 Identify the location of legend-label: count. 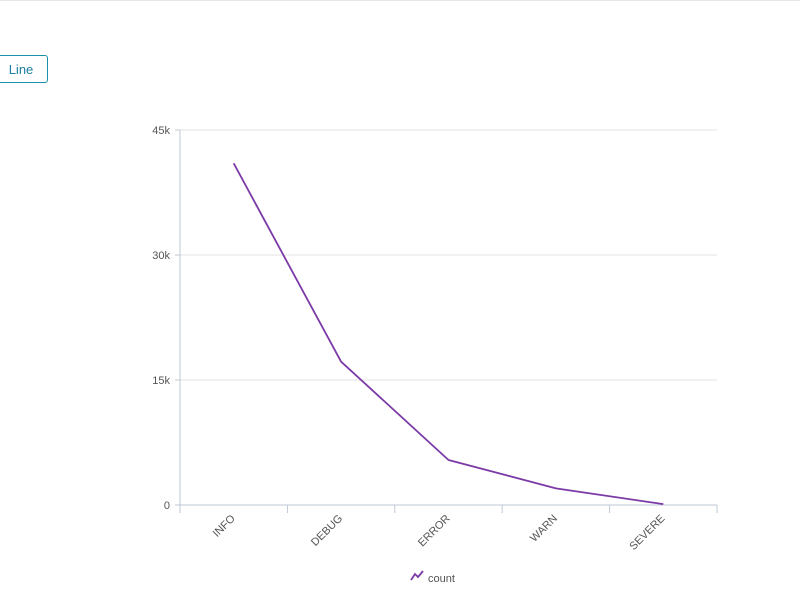
(441, 579).